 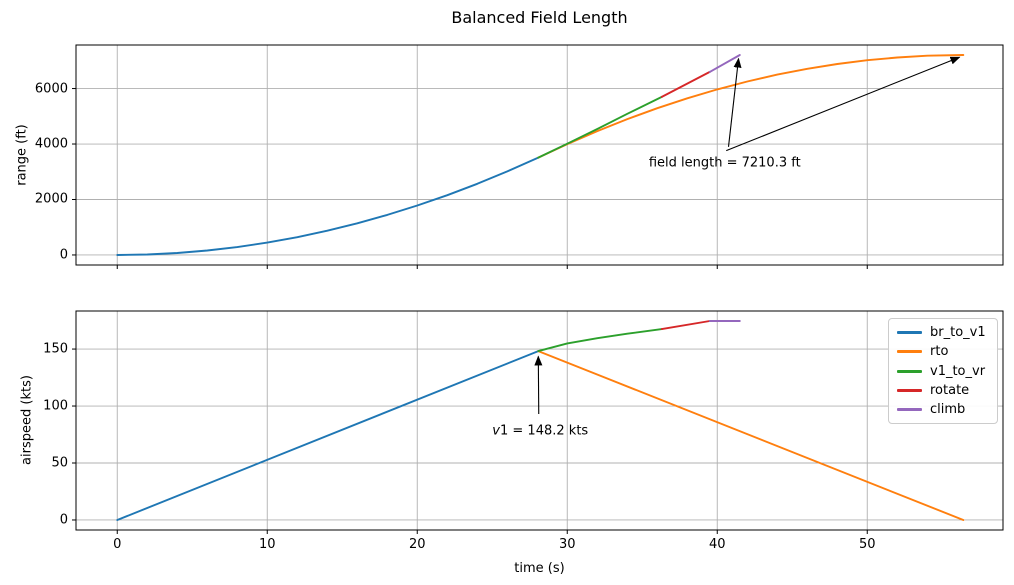 I want to click on legend-label: v1_to_vr, so click(x=958, y=371).